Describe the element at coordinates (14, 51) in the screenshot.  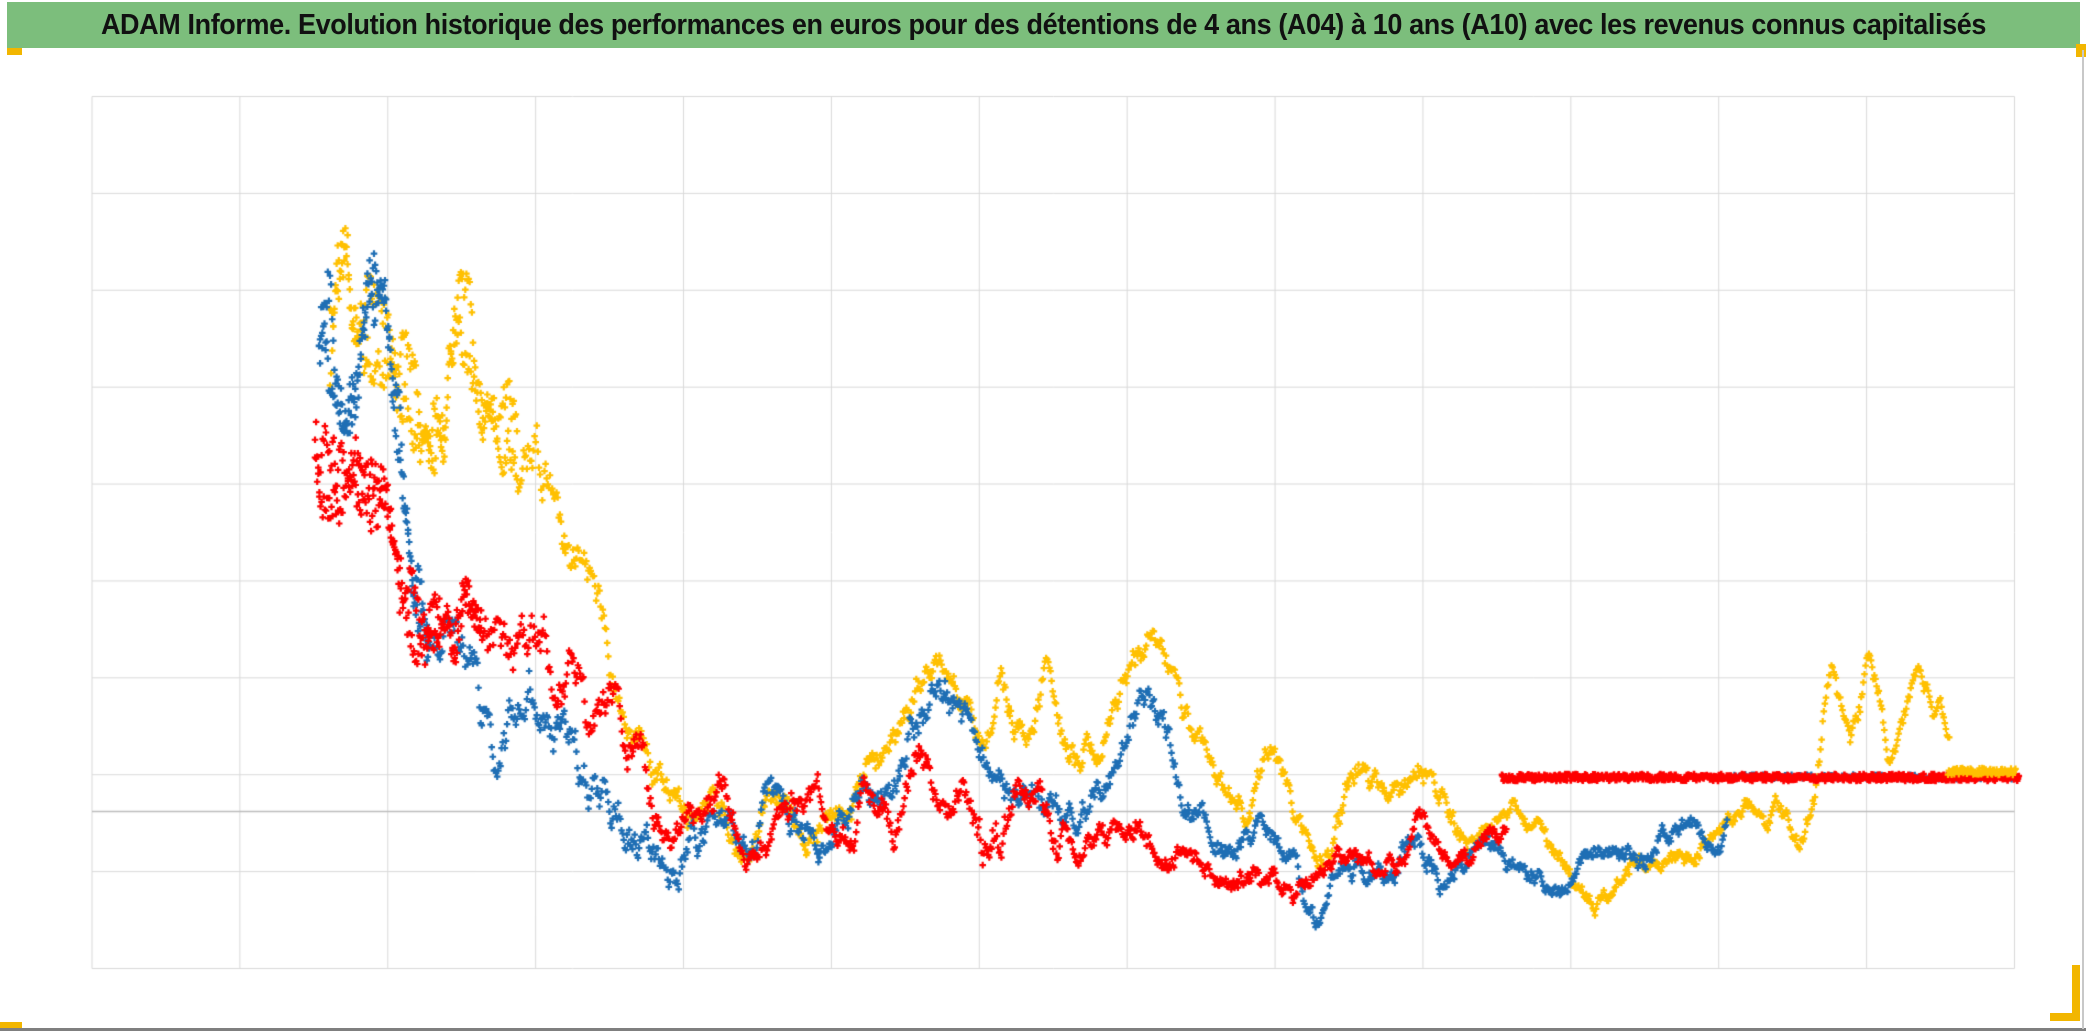
I see `selection-handle-top-left` at that location.